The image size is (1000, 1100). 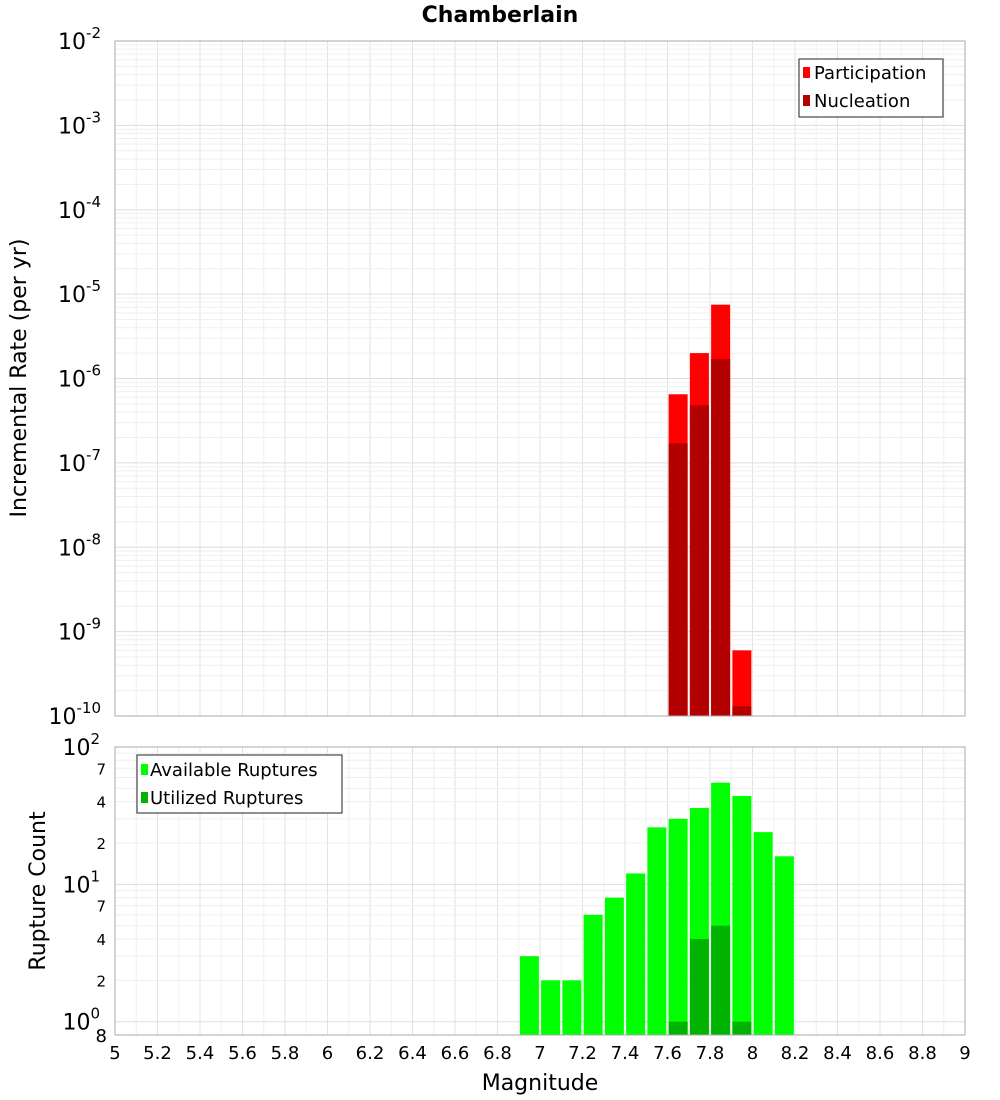 I want to click on count-y-ticks: 10⁰ 10¹ 10² 8 2 4 7 2 4 7, so click(x=84, y=888).